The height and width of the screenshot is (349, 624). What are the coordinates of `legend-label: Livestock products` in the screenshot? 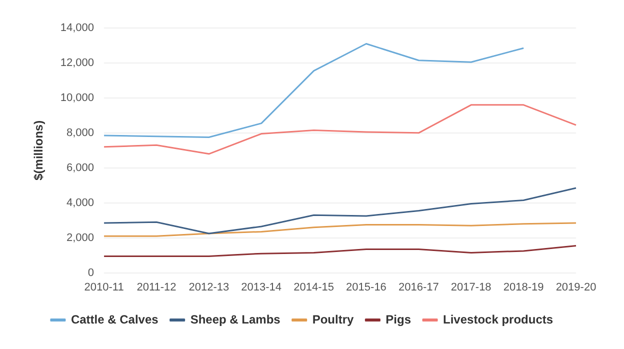 It's located at (498, 319).